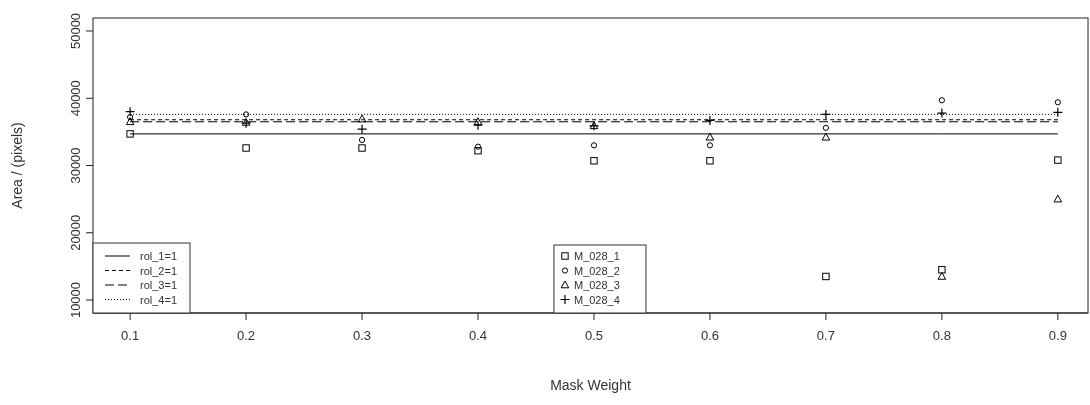 This screenshot has width=1090, height=405. Describe the element at coordinates (1057, 335) in the screenshot. I see `x-tick-label: 0.9` at that location.